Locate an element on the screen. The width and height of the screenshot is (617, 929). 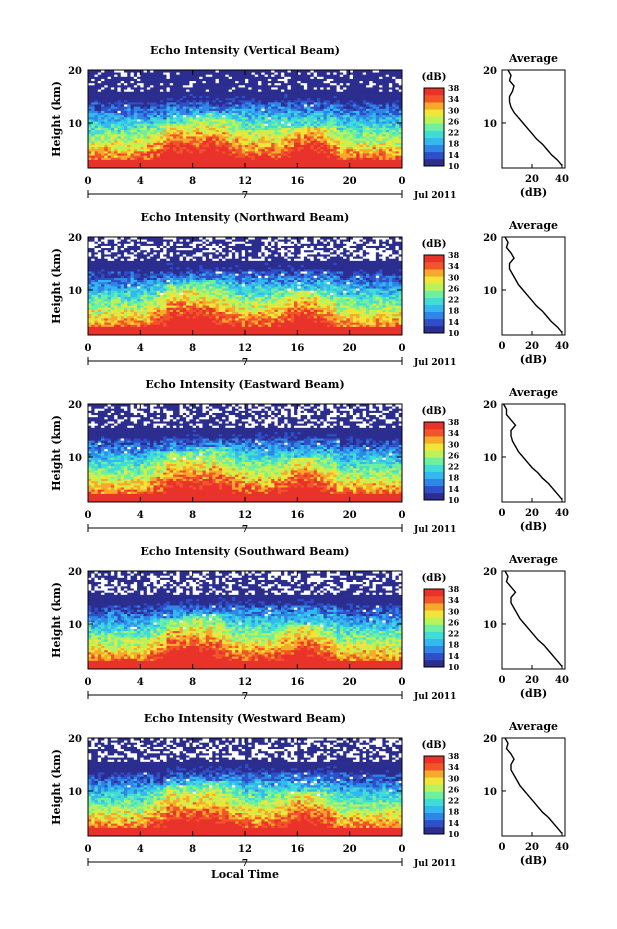
colorbar-tick-label: 38 is located at coordinates (454, 756).